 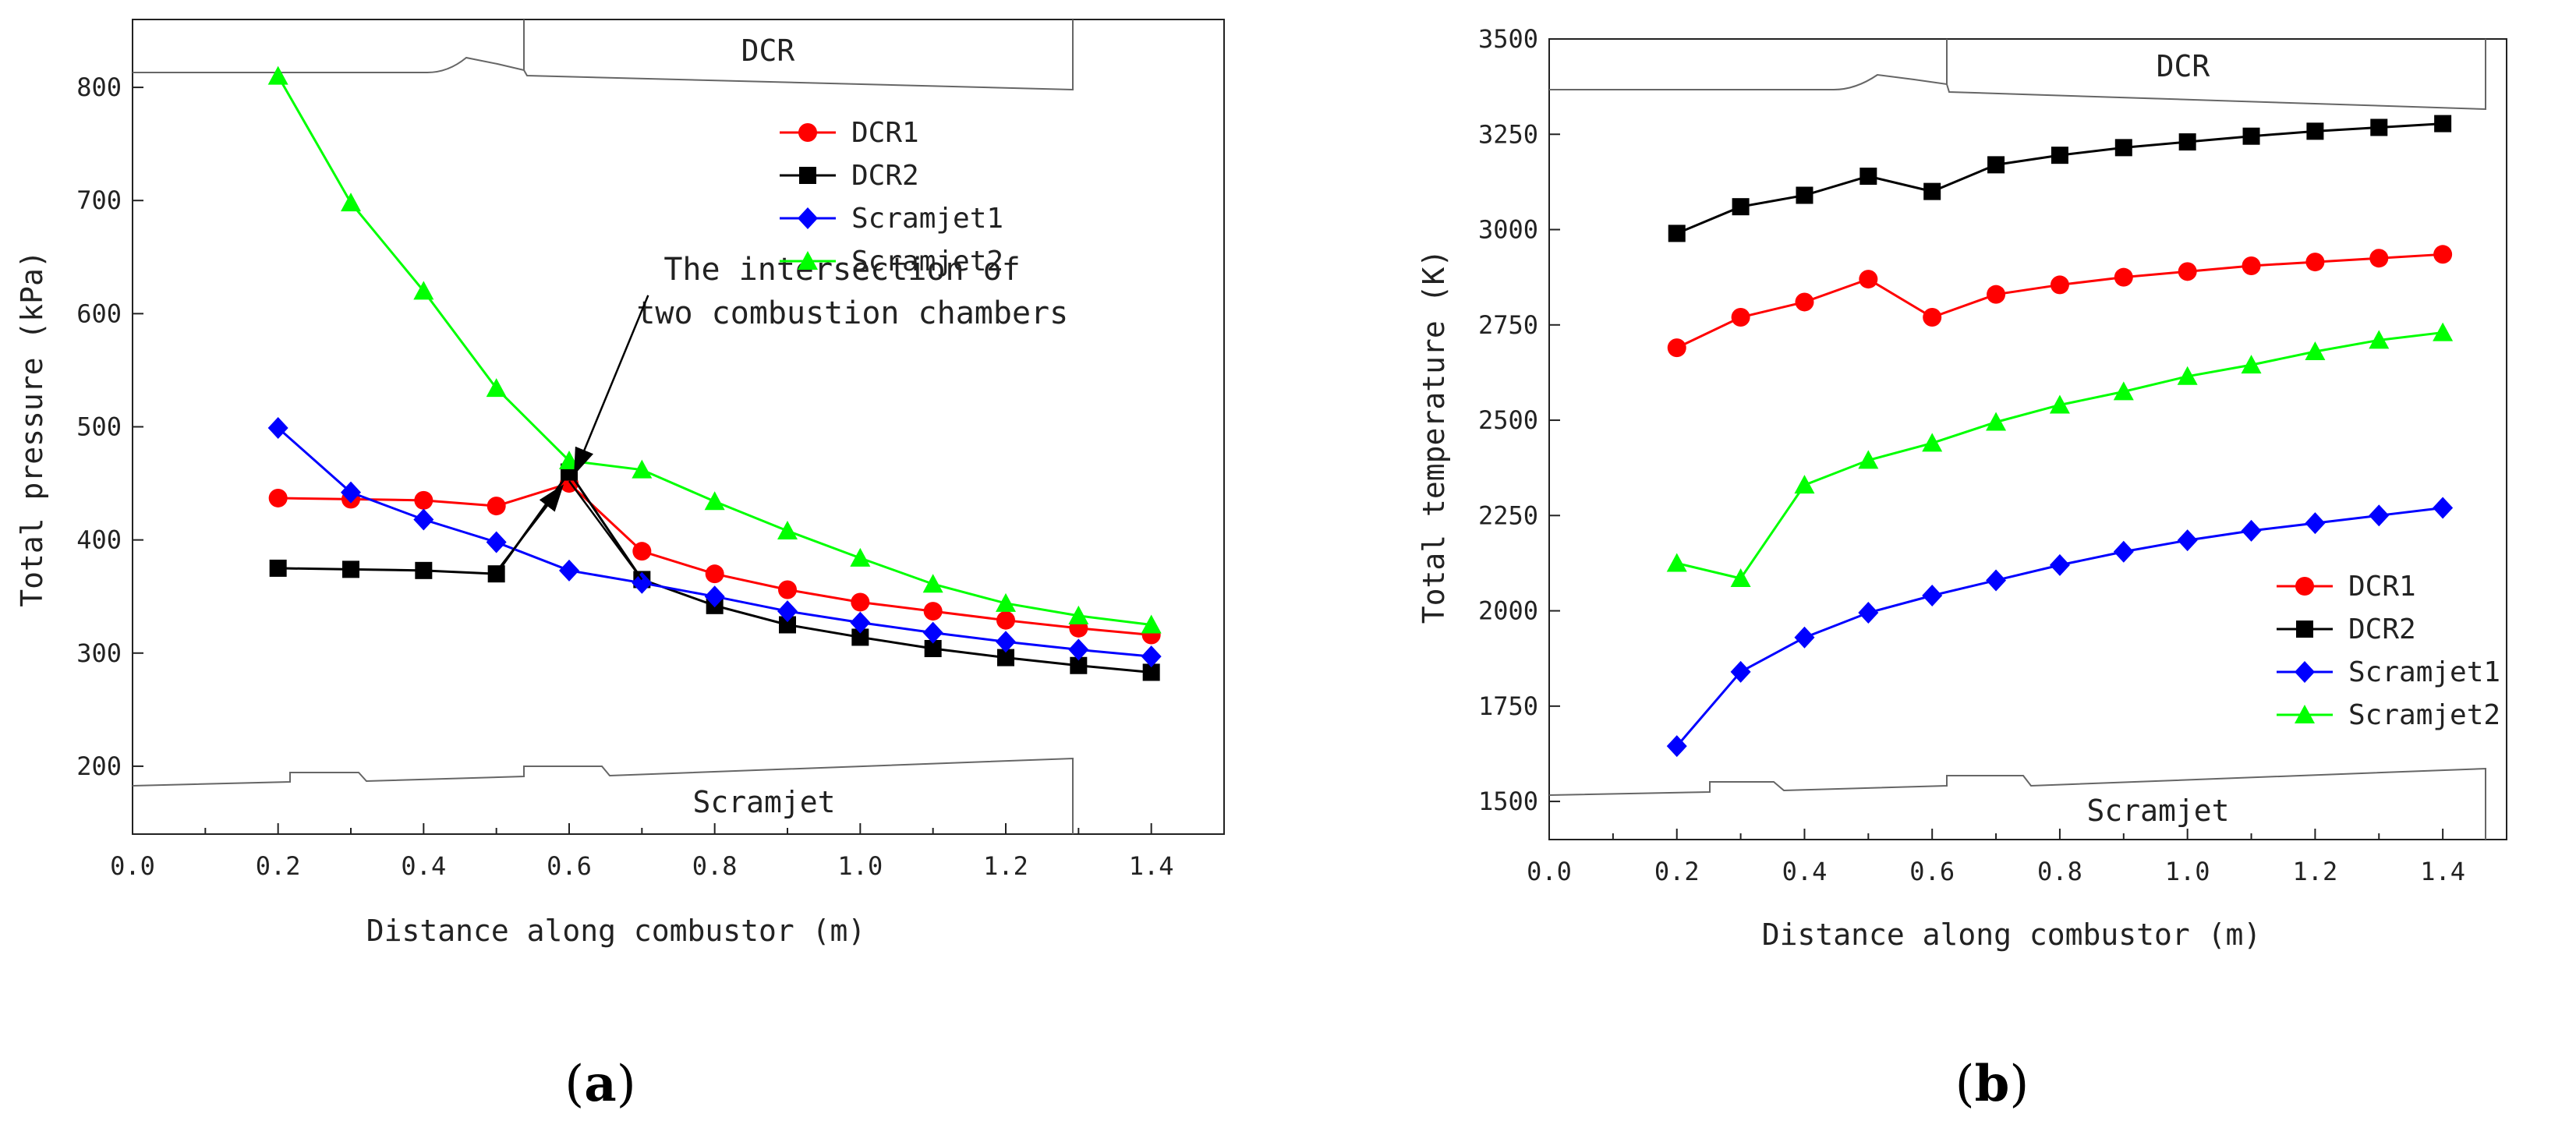 I want to click on legend-label: Scramjet1, so click(x=2424, y=672).